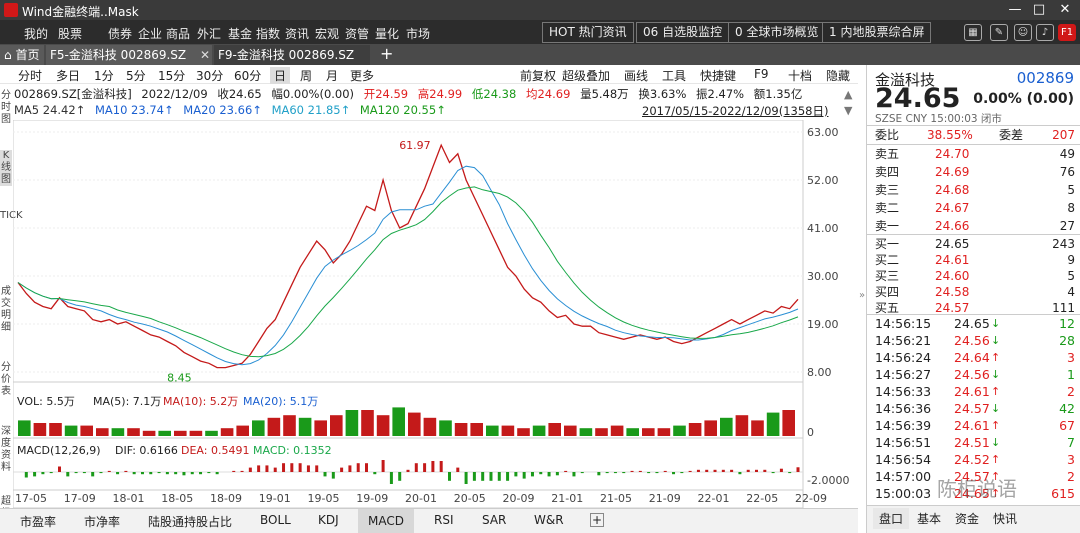 The image size is (1080, 533). I want to click on grid-icon: ▦, so click(973, 32).